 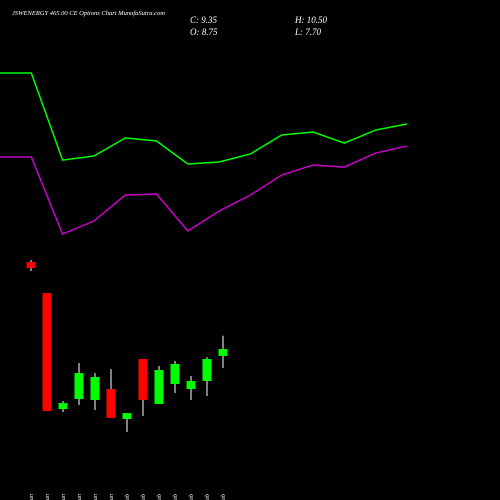 I want to click on x-tick-label: 31 Jan, so click(x=112, y=497).